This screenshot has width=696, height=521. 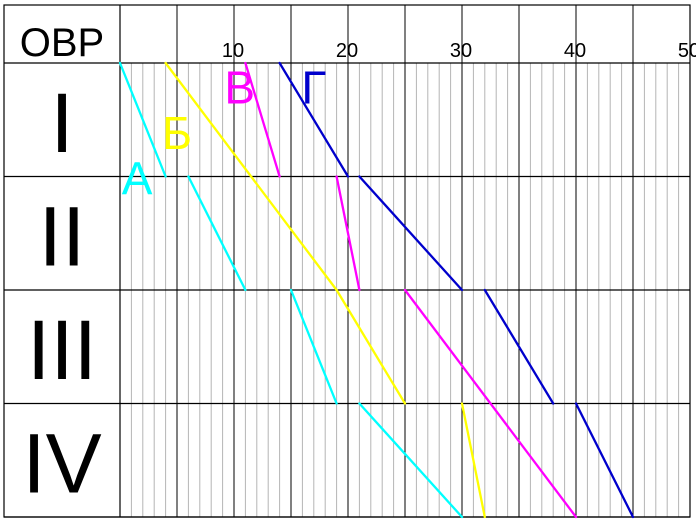 What do you see at coordinates (62, 350) in the screenshot?
I see `row-label: III` at bounding box center [62, 350].